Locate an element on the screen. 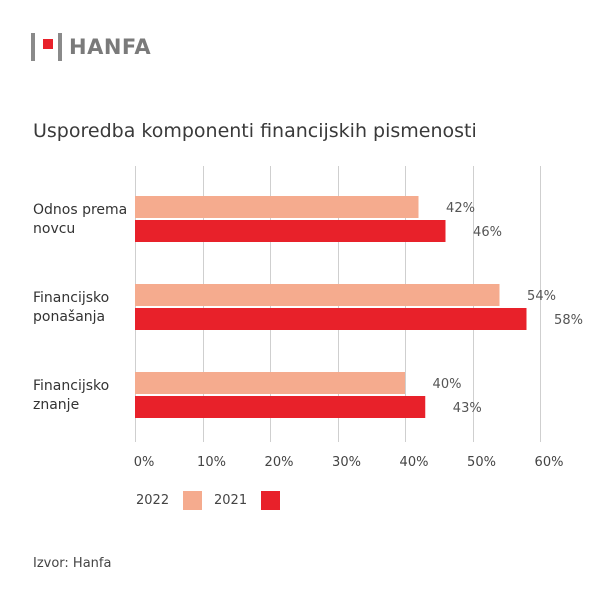 This screenshot has height=600, width=600. value-label-2021-2: 43% is located at coordinates (467, 408).